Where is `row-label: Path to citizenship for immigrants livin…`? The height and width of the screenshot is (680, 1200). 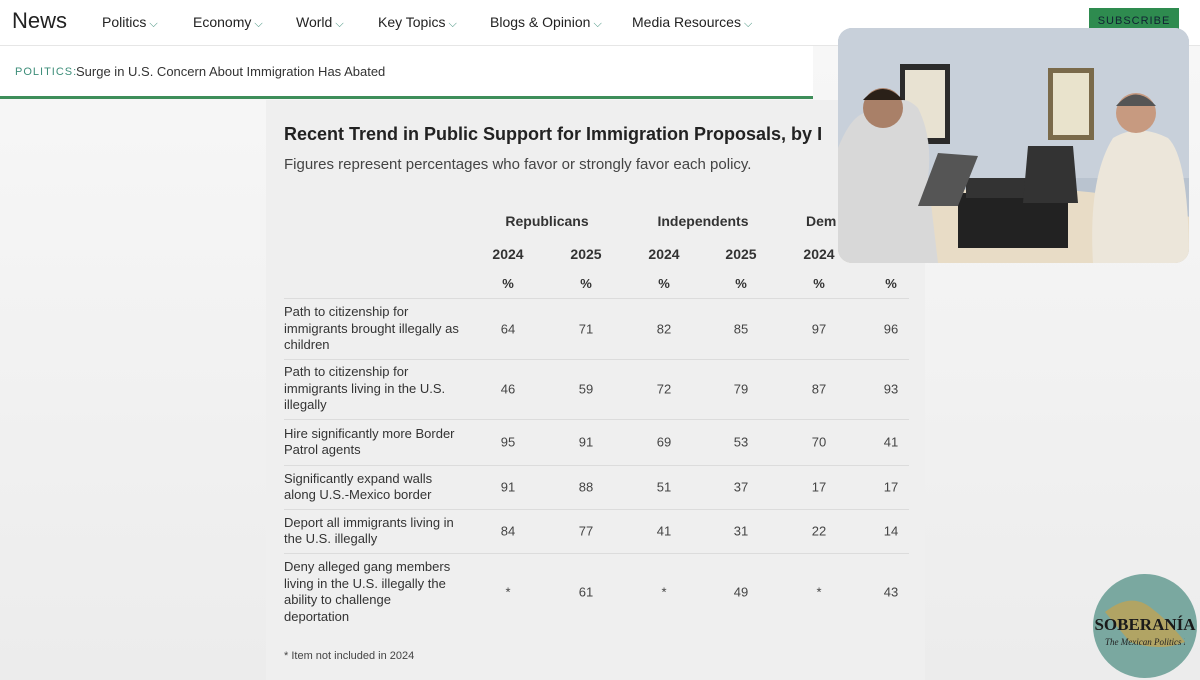 row-label: Path to citizenship for immigrants livin… is located at coordinates (365, 388).